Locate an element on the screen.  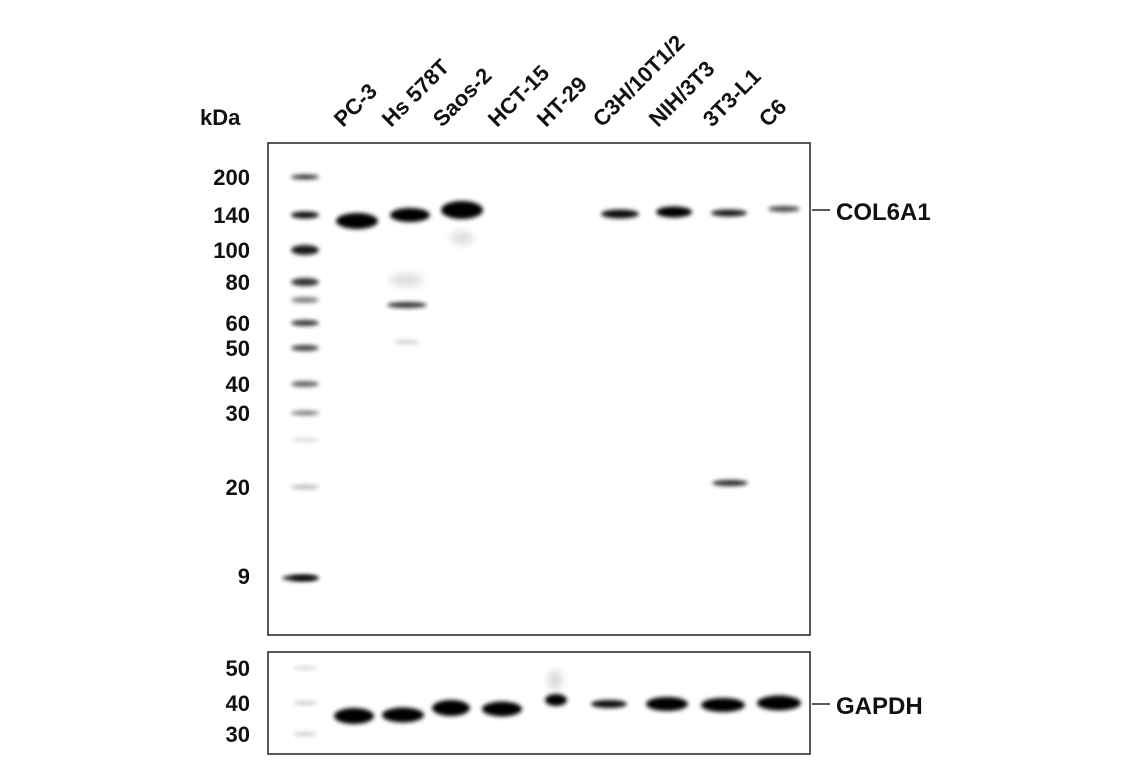
marker-label: 60 is located at coordinates (238, 323).